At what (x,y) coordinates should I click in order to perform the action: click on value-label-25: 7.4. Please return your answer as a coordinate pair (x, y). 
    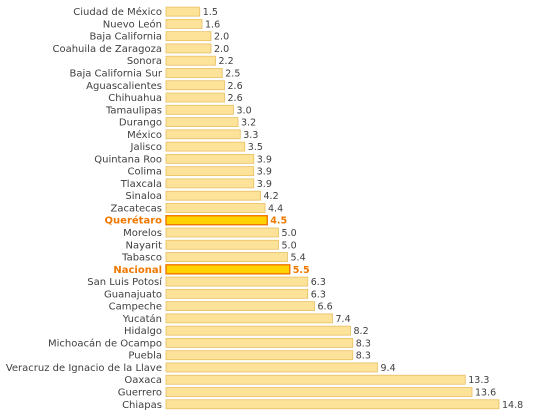
    Looking at the image, I should click on (343, 319).